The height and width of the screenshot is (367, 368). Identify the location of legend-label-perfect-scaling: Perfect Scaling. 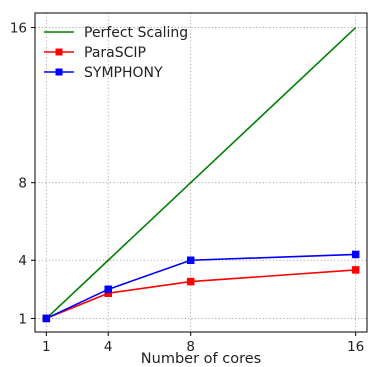
(136, 33).